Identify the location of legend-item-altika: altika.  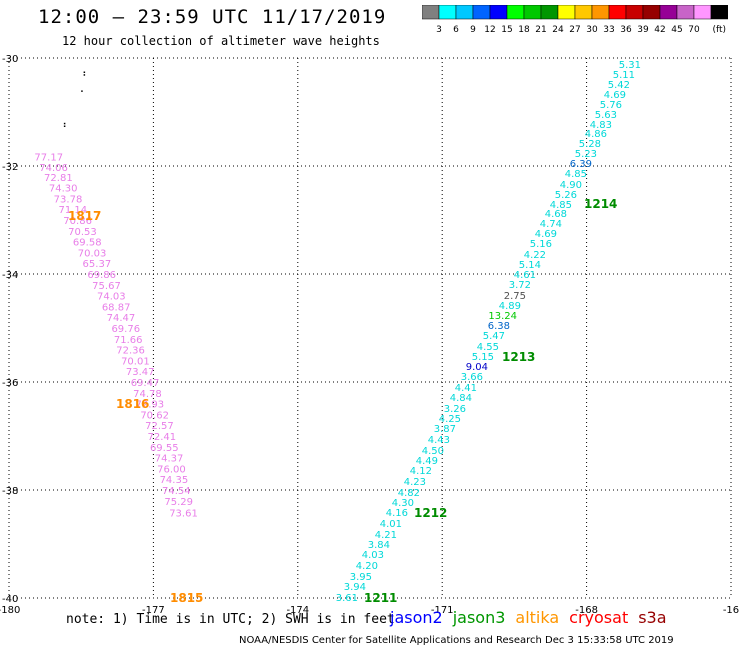
(537, 617).